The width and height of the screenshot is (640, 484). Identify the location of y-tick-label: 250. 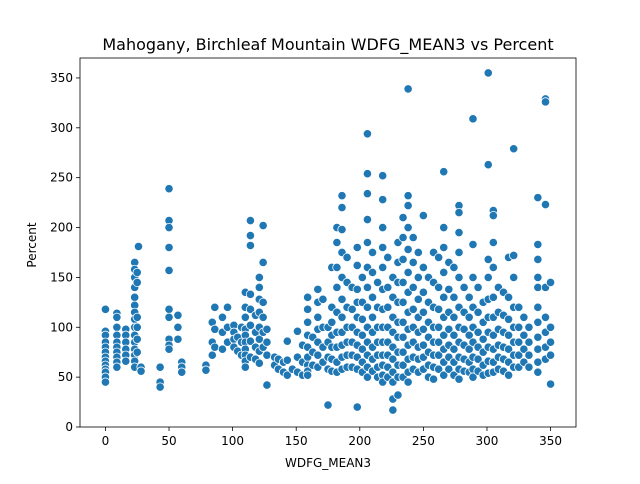
(61, 178).